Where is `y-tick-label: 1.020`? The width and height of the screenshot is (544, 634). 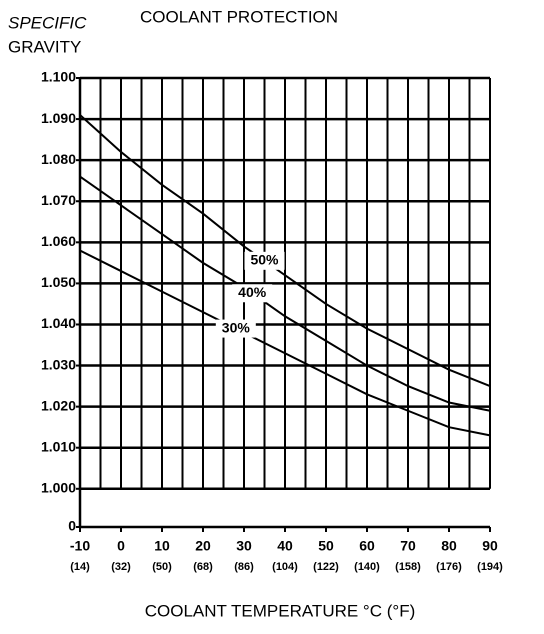 y-tick-label: 1.020 is located at coordinates (58, 405).